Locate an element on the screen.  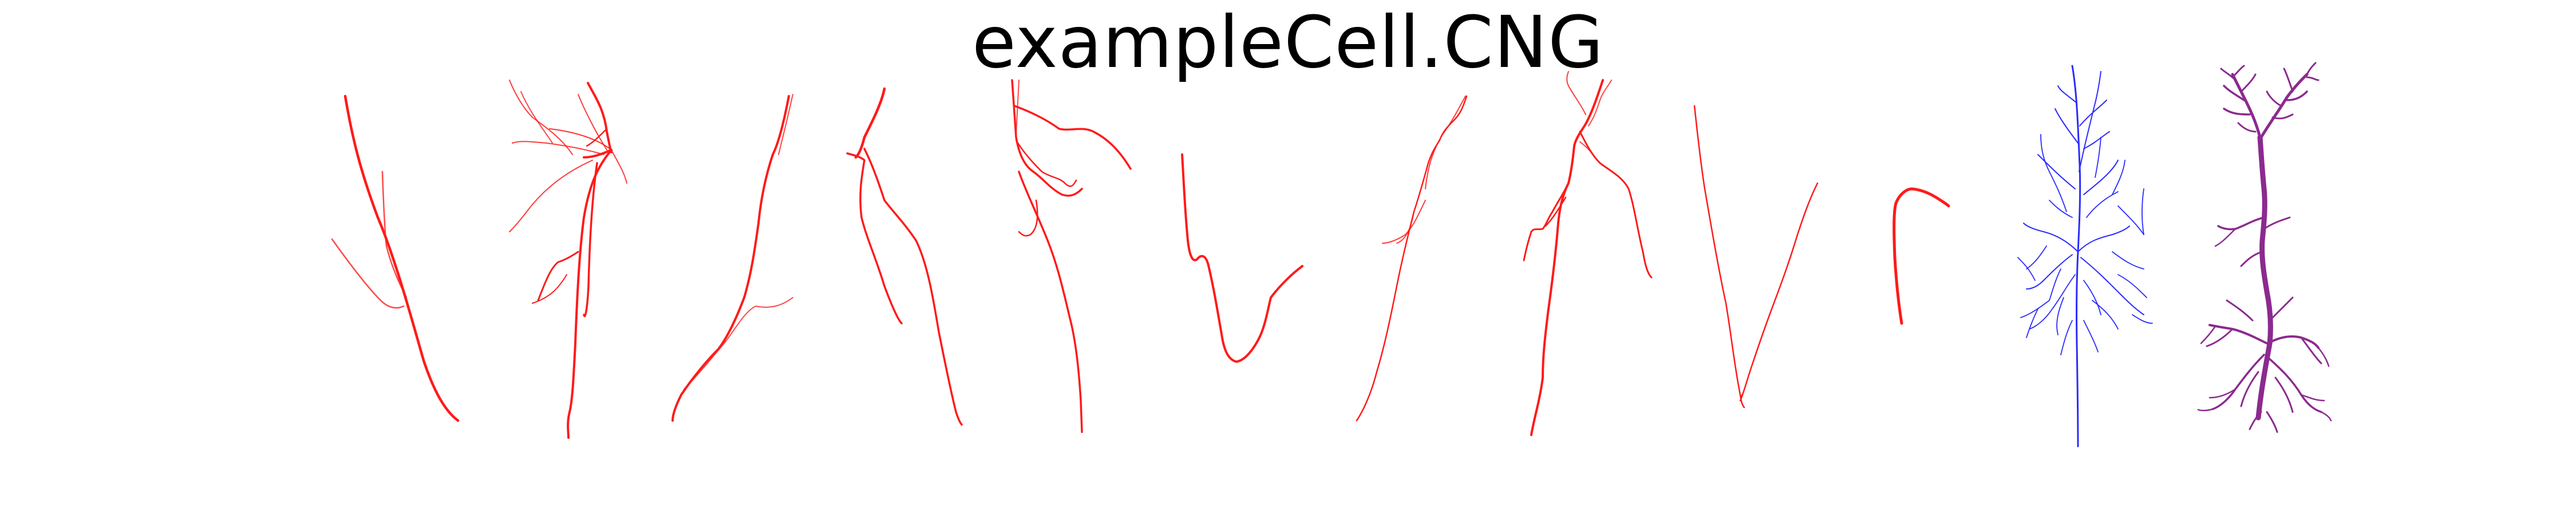
figure-title: exampleCell.CNG is located at coordinates (1288, 42).